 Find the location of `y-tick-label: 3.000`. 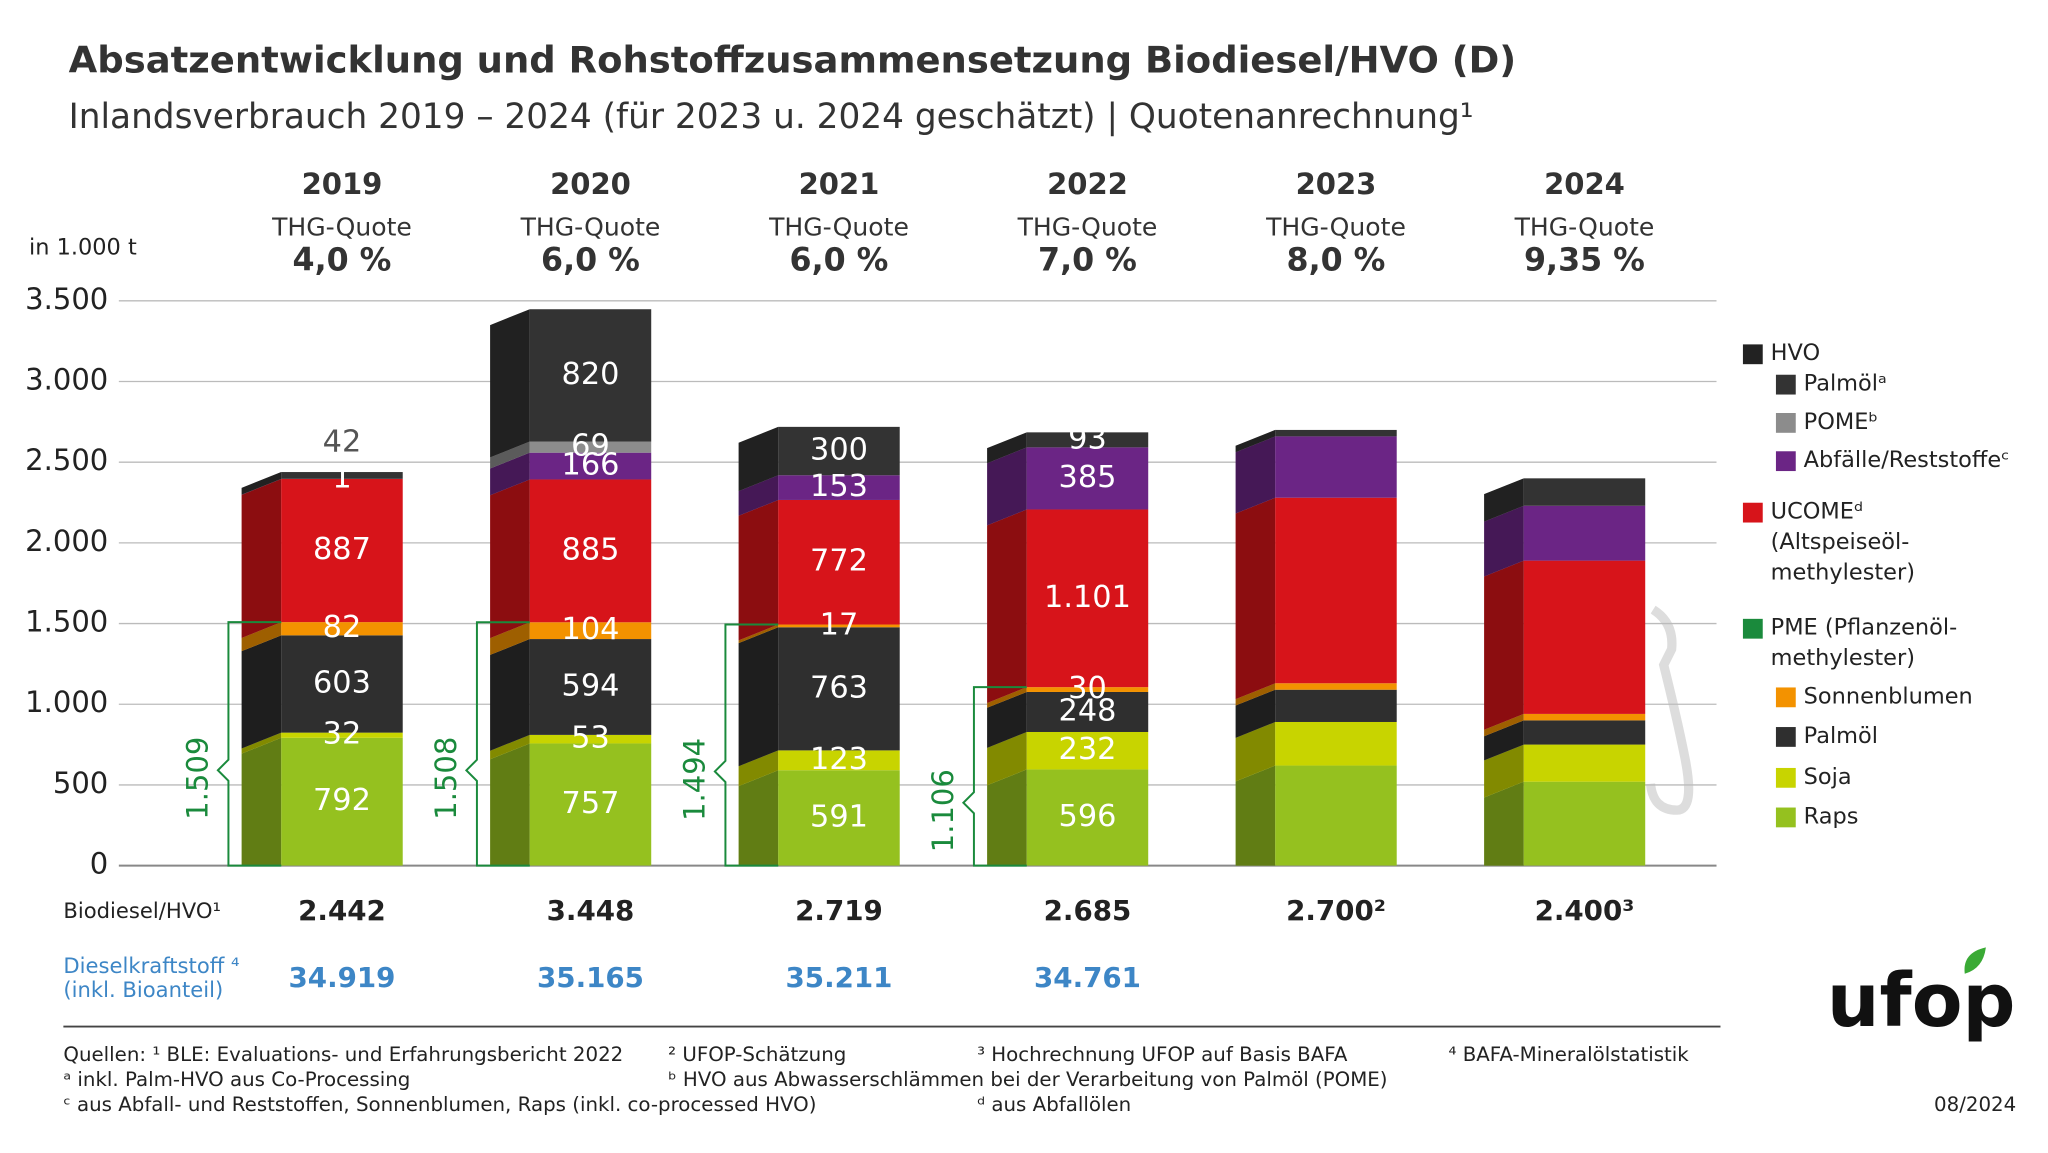

y-tick-label: 3.000 is located at coordinates (66, 380).